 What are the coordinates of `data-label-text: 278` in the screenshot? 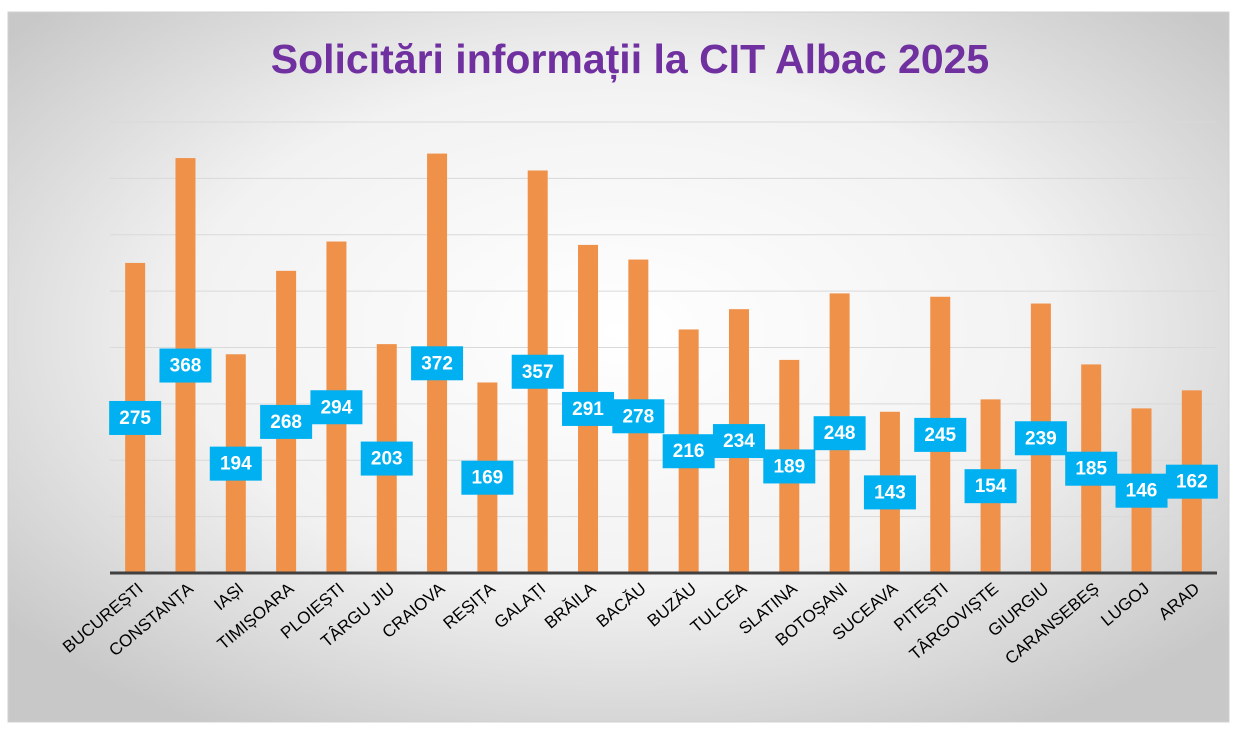 It's located at (638, 416).